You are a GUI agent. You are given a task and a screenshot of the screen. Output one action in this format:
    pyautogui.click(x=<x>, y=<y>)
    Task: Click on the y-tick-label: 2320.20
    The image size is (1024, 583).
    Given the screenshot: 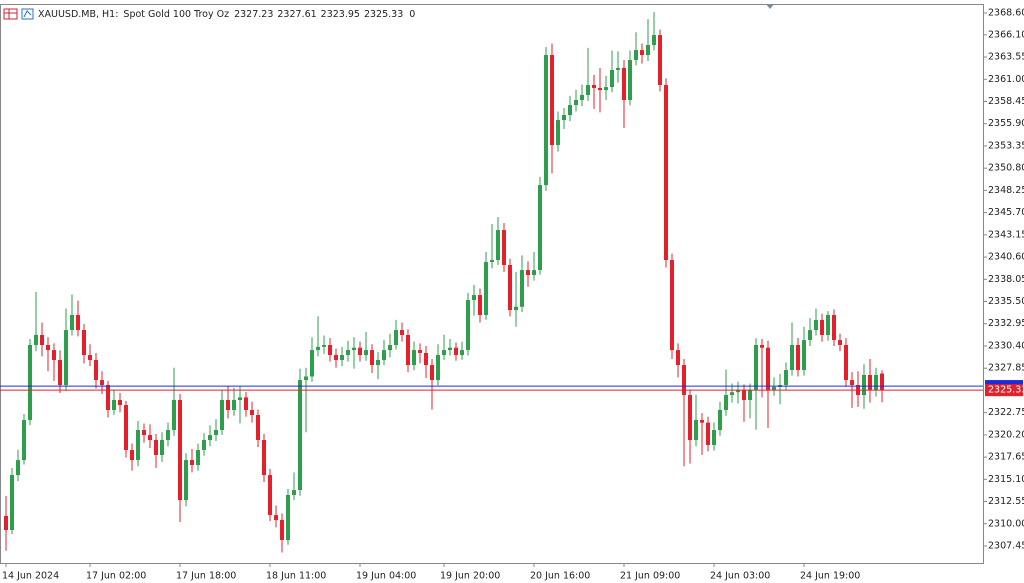 What is the action you would take?
    pyautogui.click(x=1006, y=434)
    